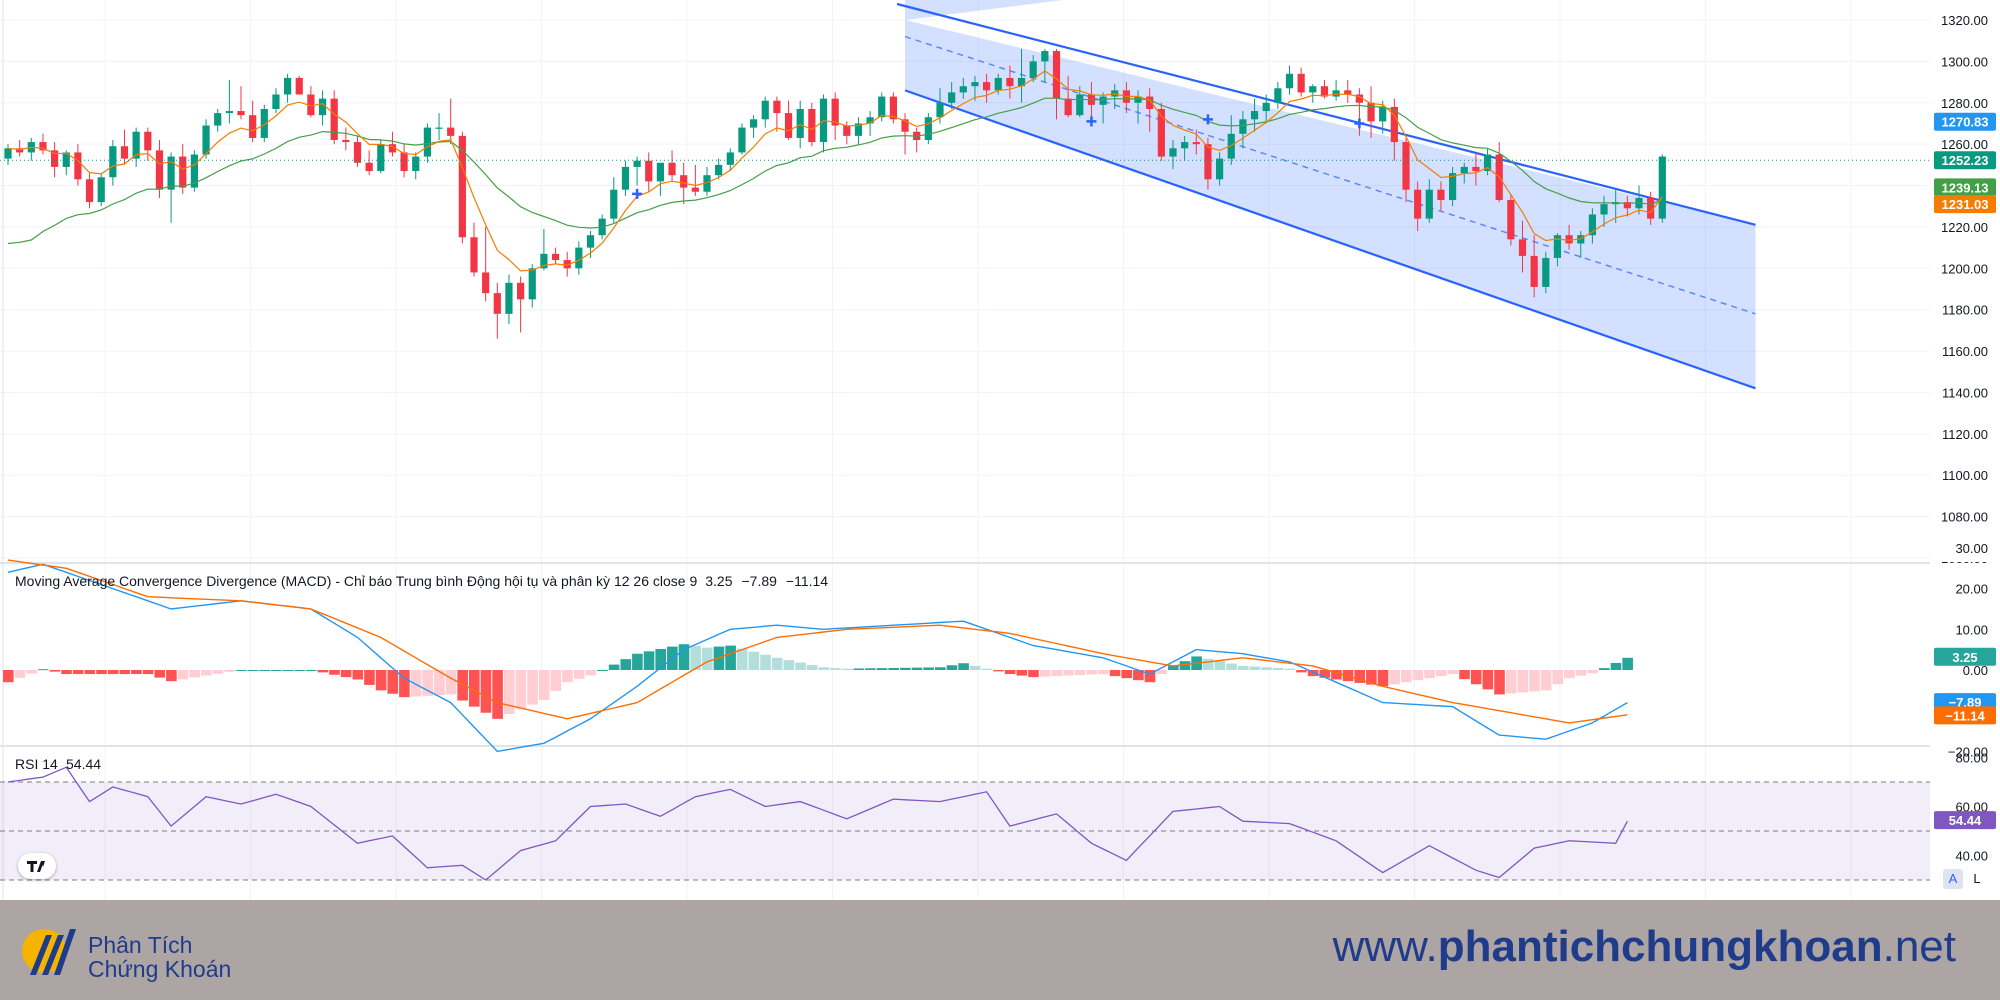 This screenshot has height=1000, width=2000. Describe the element at coordinates (1977, 879) in the screenshot. I see `log-scale-button: L` at that location.